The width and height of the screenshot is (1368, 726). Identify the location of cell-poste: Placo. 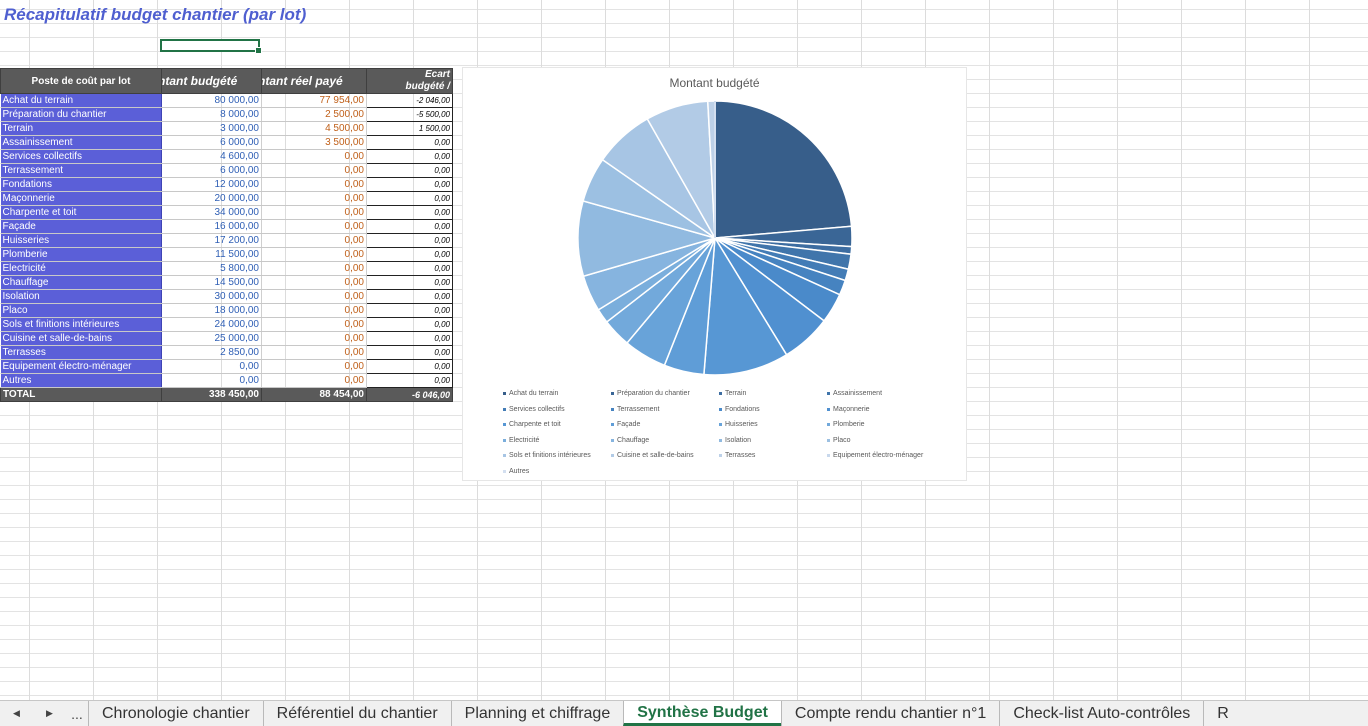
(81, 310).